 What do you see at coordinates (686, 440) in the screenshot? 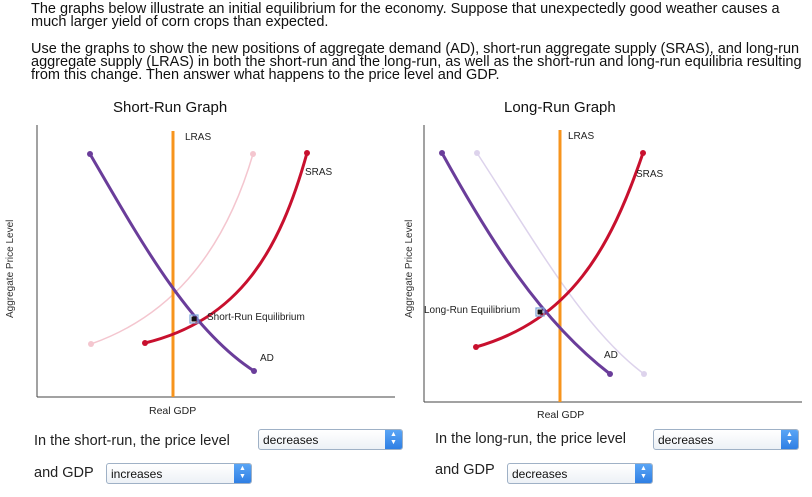
I see `long-run-price-dropdown-value: decreases` at bounding box center [686, 440].